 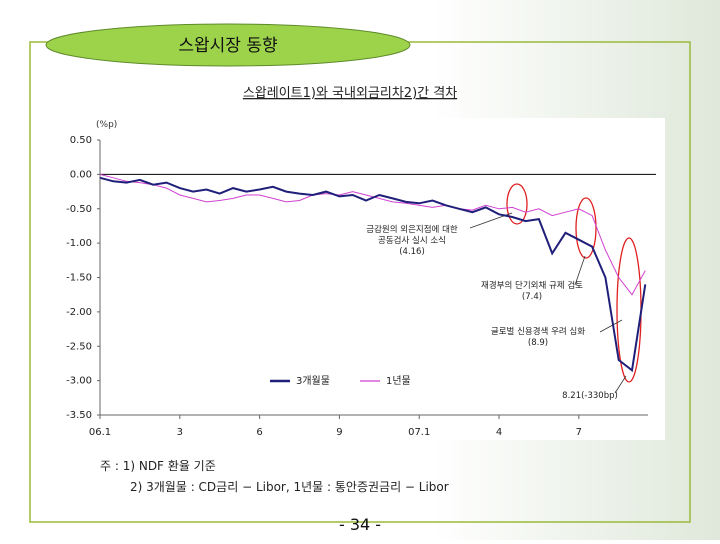 What do you see at coordinates (538, 343) in the screenshot?
I see `annotation: (8.9)` at bounding box center [538, 343].